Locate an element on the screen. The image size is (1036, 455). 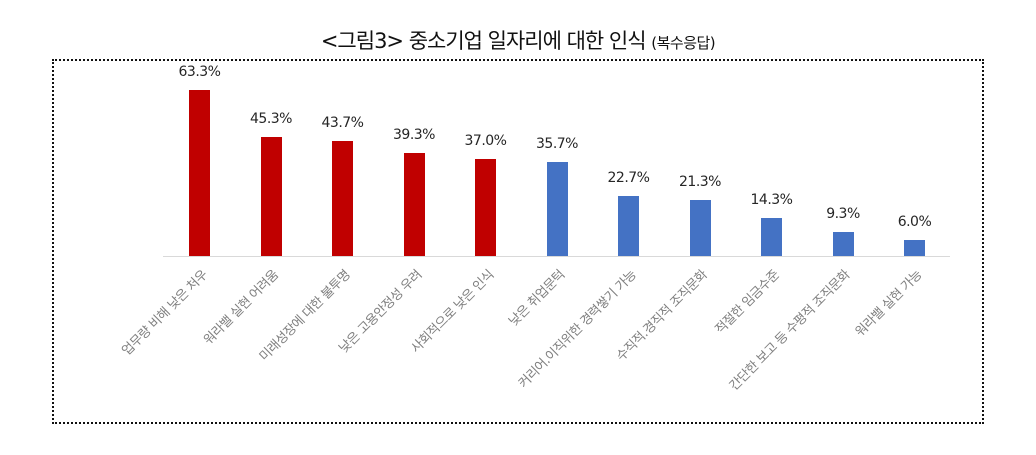
data-label: 22.7% is located at coordinates (628, 178).